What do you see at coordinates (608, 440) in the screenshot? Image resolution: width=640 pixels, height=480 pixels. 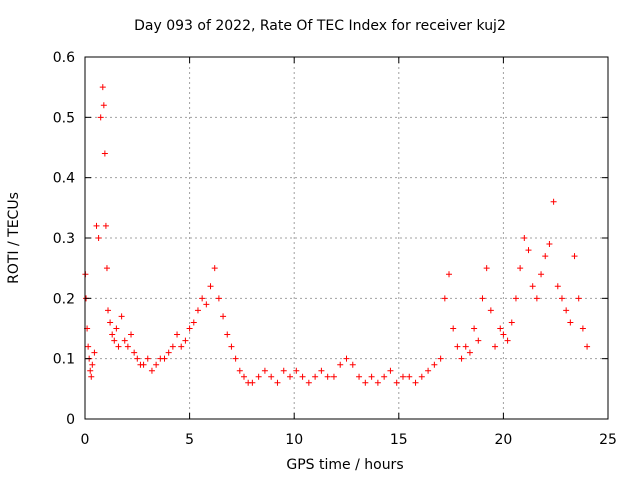 I see `x-tick-label: 25` at bounding box center [608, 440].